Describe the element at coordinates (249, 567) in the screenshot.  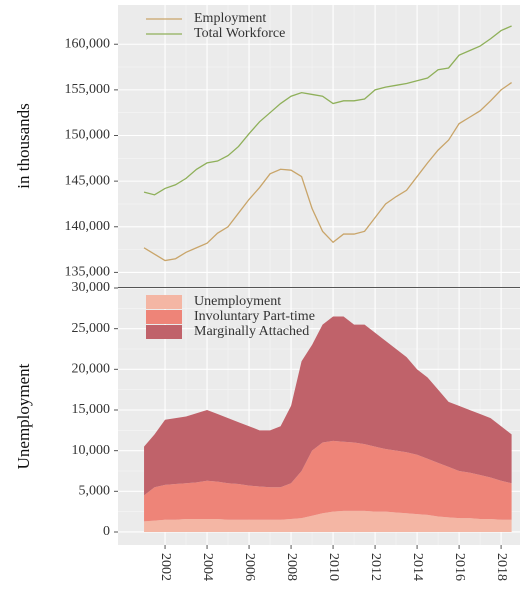
I see `x-tick-label: 2006` at that location.